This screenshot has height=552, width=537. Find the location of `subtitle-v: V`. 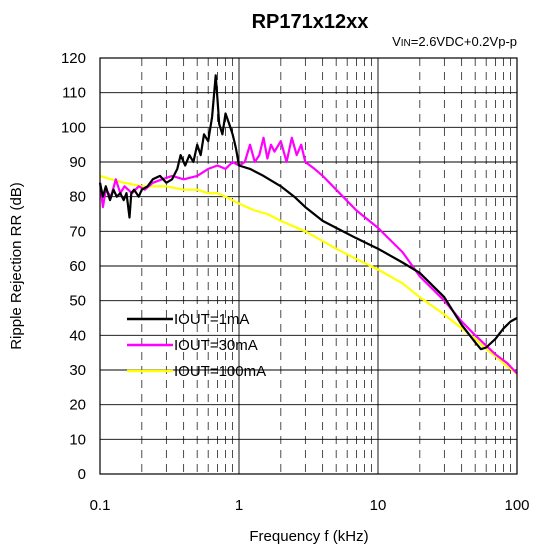

subtitle-v: V is located at coordinates (396, 41).